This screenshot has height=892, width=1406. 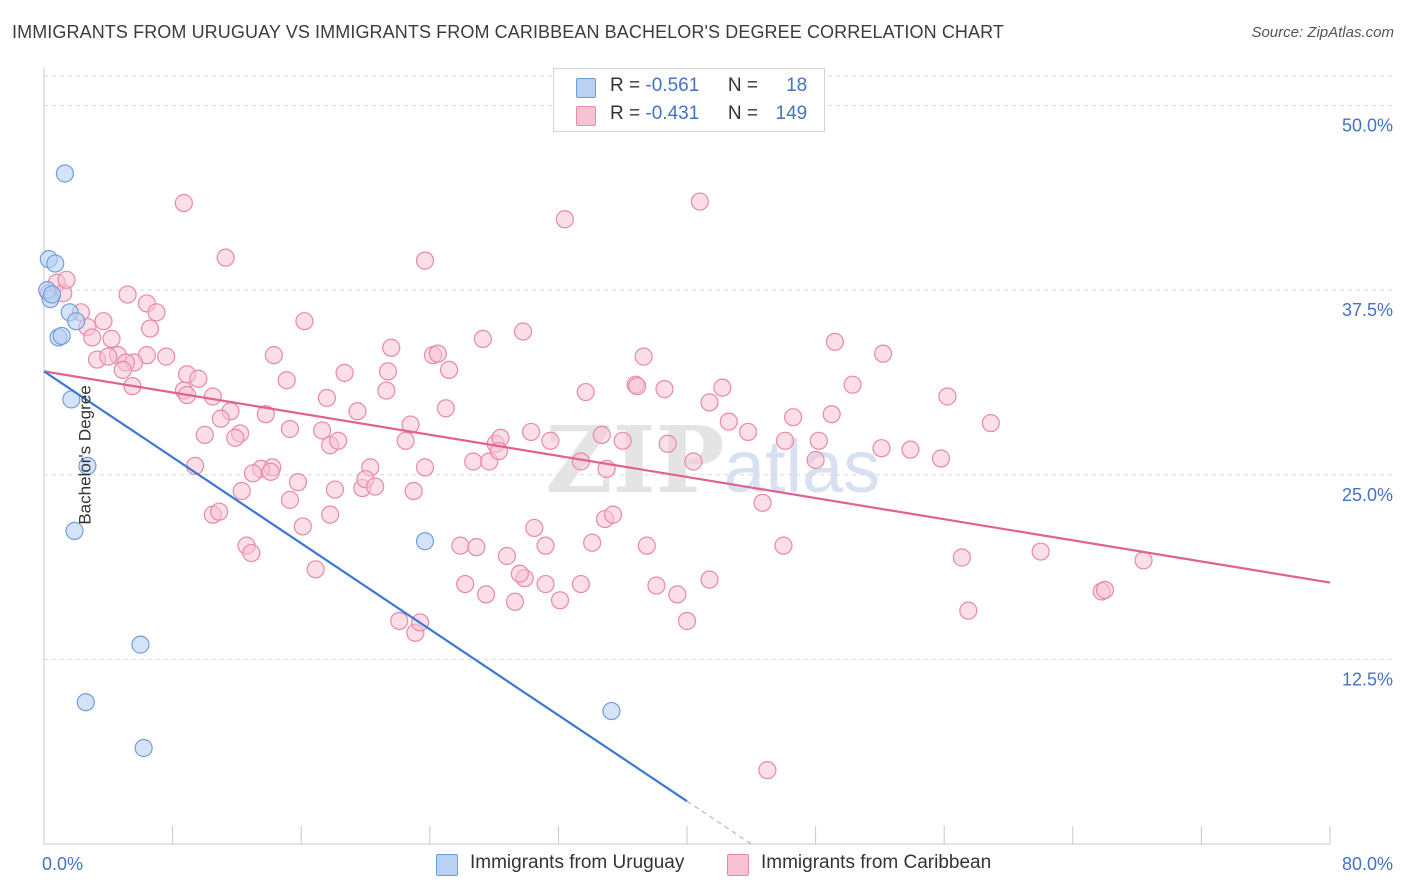 I want to click on uruguay-legend-swatch, so click(x=447, y=865).